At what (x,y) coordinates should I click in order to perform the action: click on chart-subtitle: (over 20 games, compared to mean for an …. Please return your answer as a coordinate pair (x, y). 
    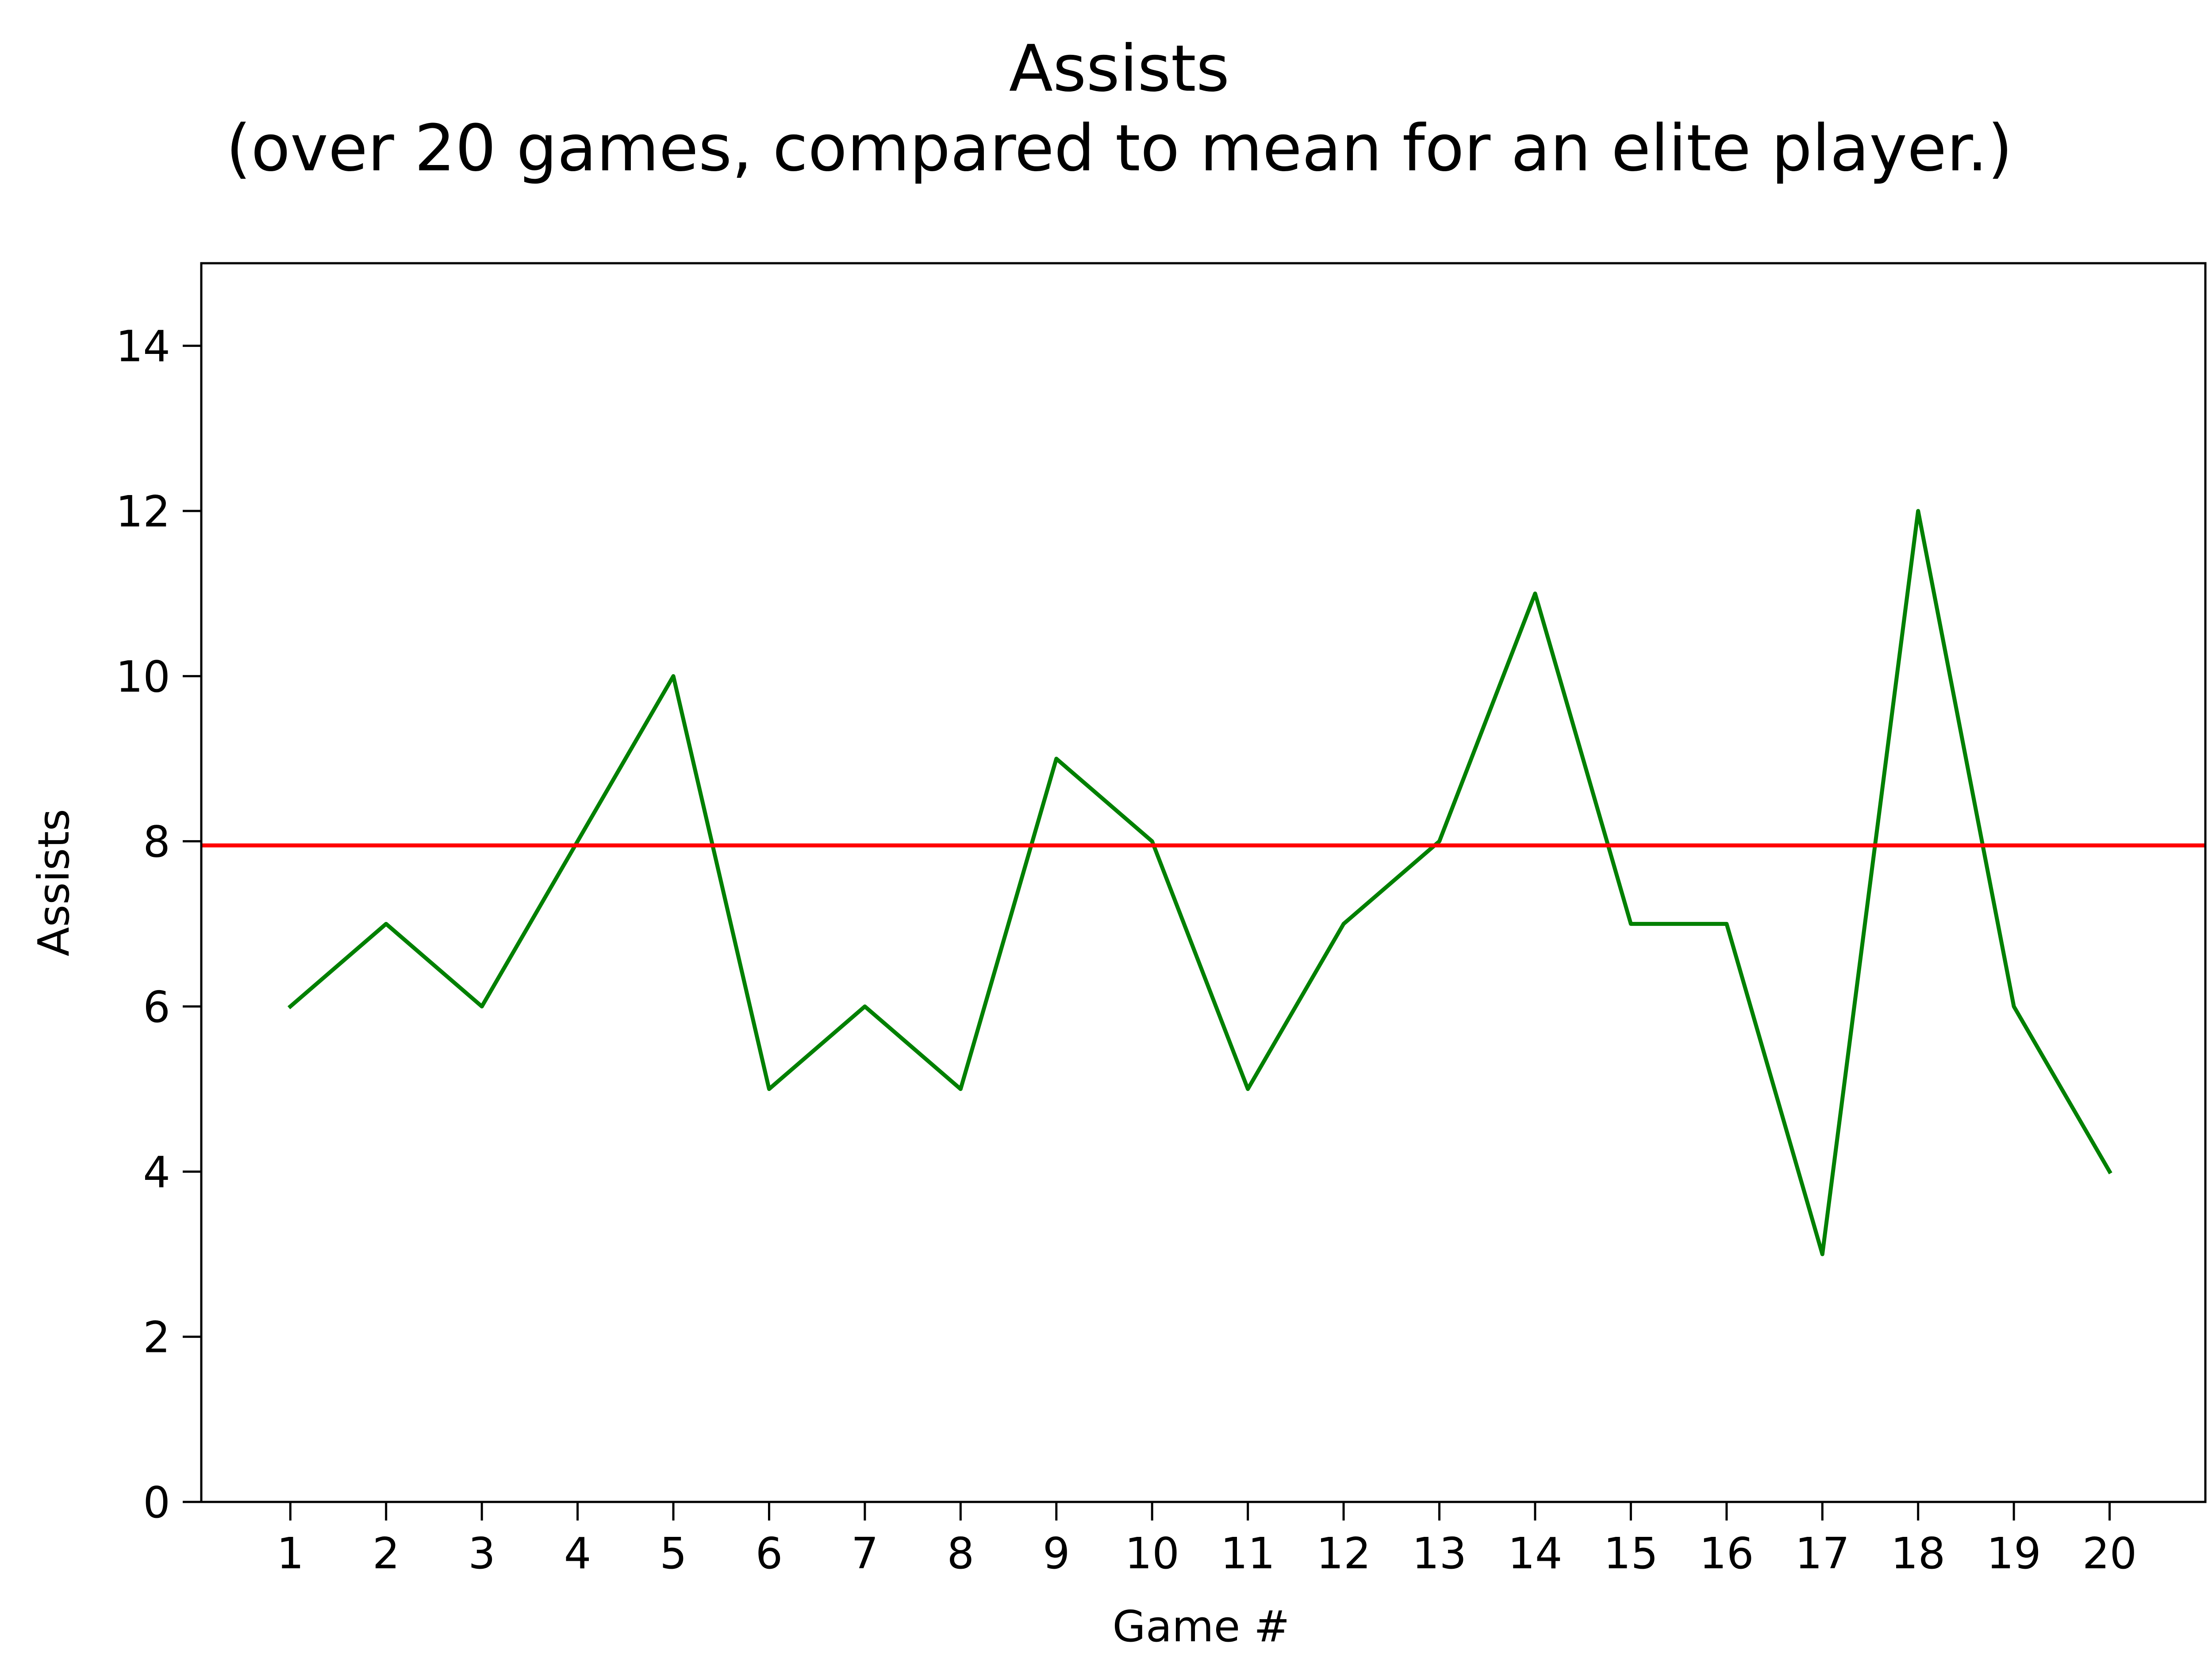
    Looking at the image, I should click on (1119, 148).